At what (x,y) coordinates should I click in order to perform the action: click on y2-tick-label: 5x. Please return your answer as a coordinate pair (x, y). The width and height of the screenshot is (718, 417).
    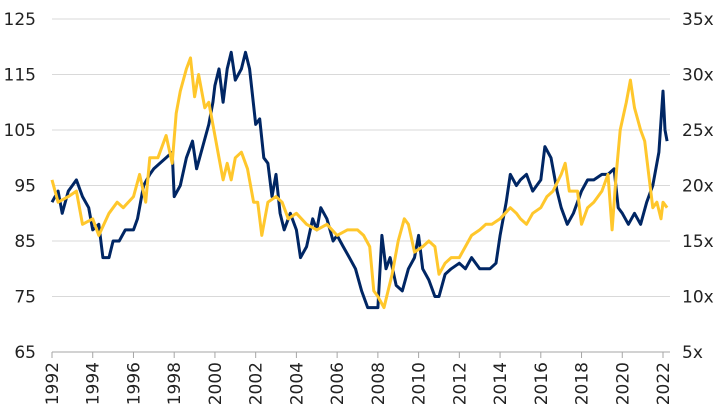
    Looking at the image, I should click on (692, 353).